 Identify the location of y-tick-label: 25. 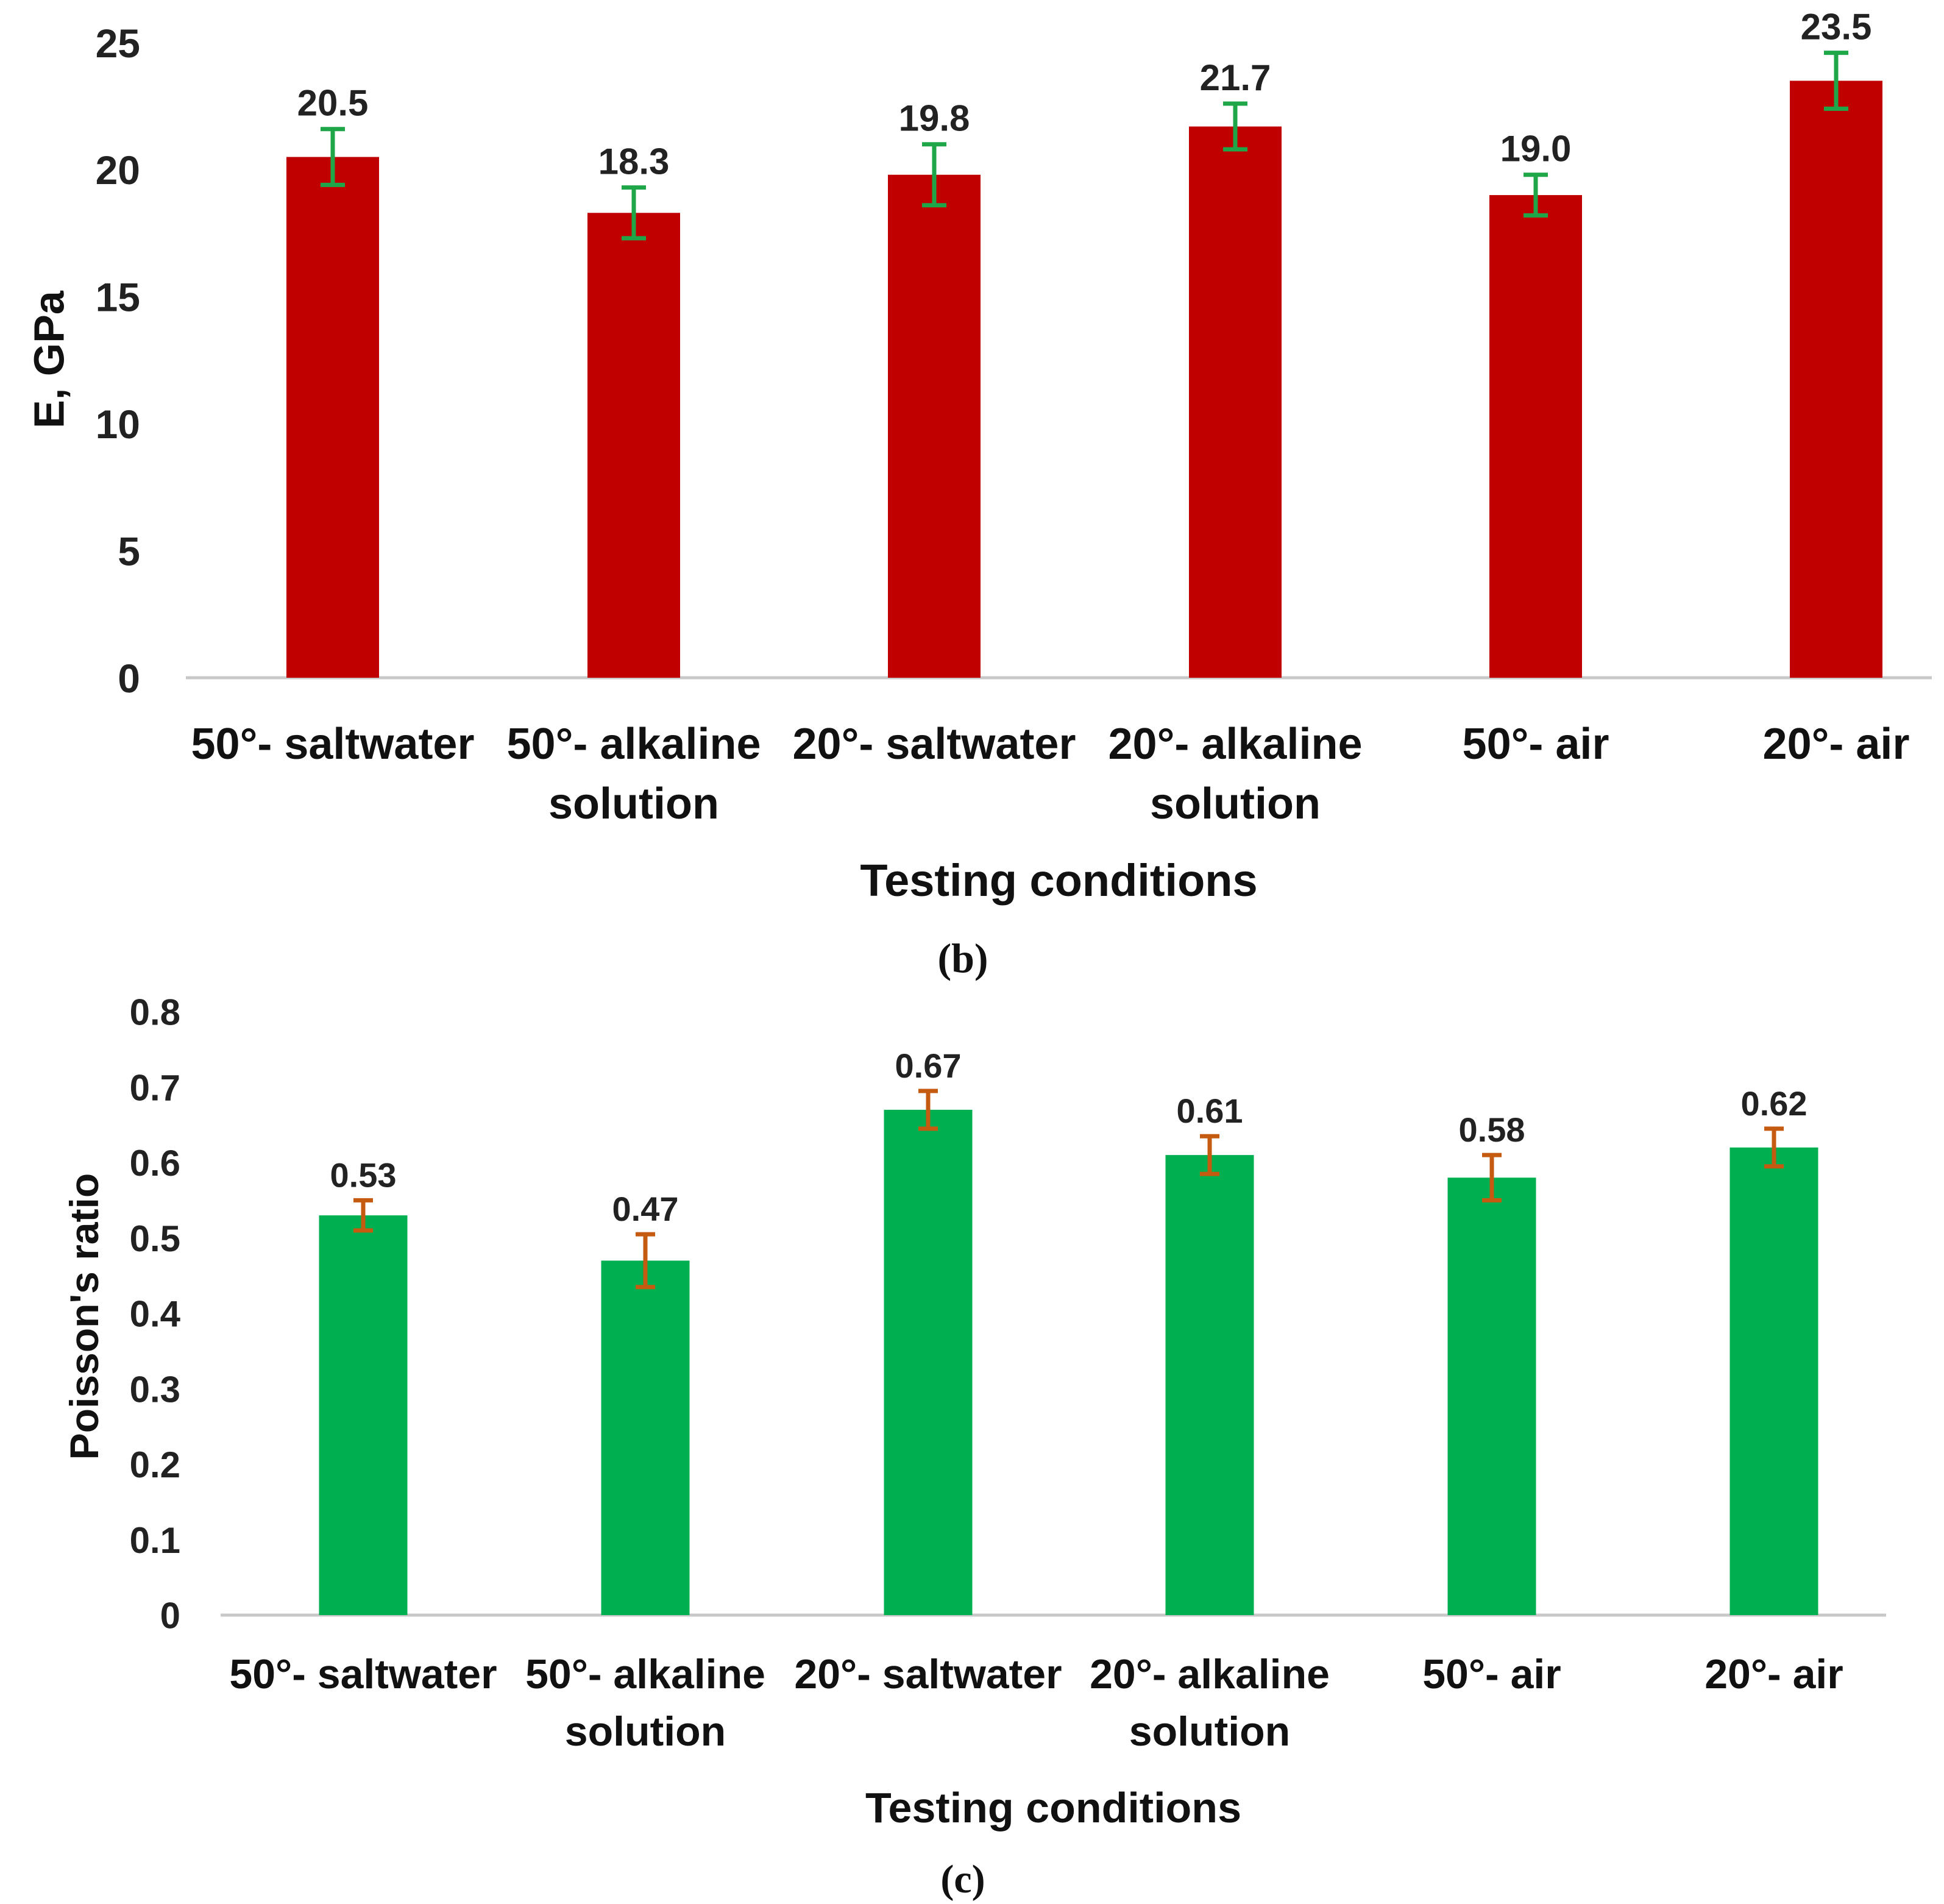
(118, 43).